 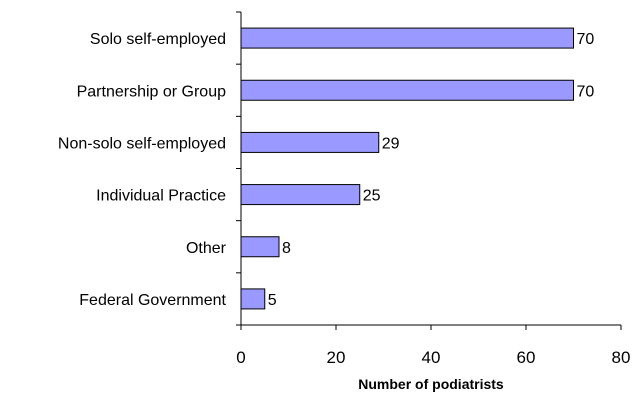 What do you see at coordinates (152, 300) in the screenshot?
I see `category-label-5: Federal Government` at bounding box center [152, 300].